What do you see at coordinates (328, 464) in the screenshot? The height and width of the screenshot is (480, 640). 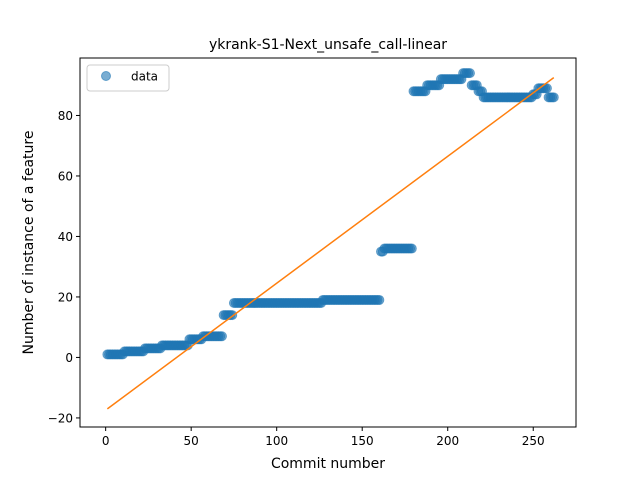 I see `x-axis-label: Commit number` at bounding box center [328, 464].